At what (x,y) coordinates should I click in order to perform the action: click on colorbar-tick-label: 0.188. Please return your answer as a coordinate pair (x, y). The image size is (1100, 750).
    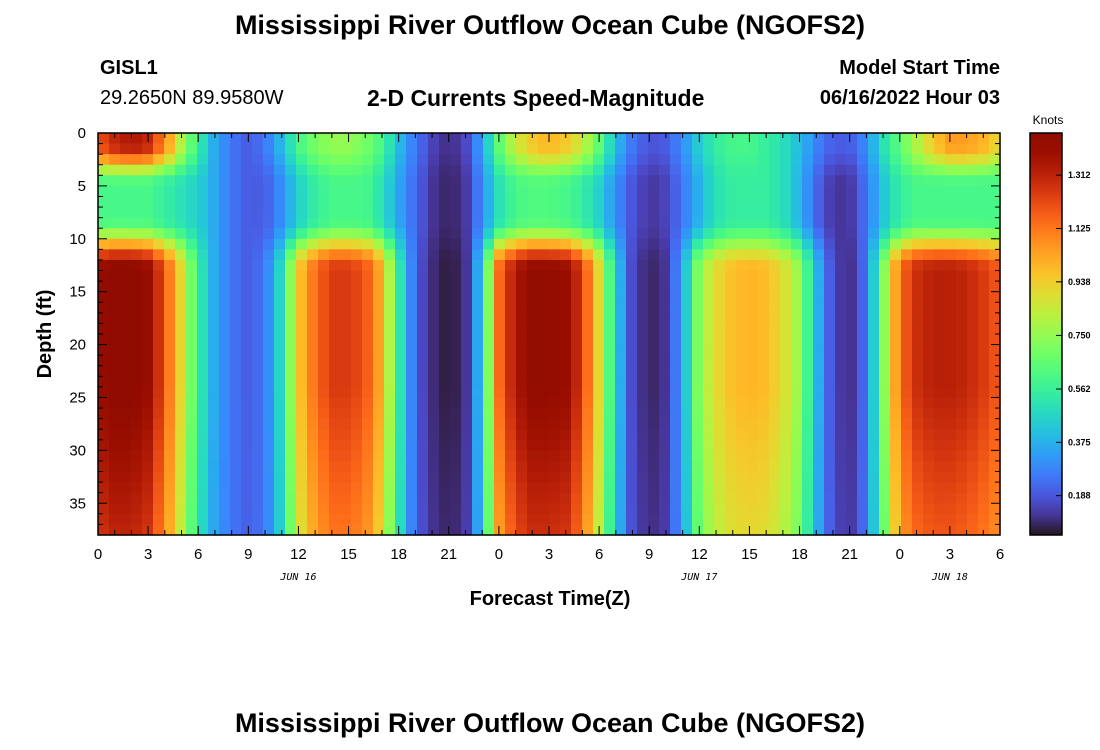
    Looking at the image, I should click on (1079, 496).